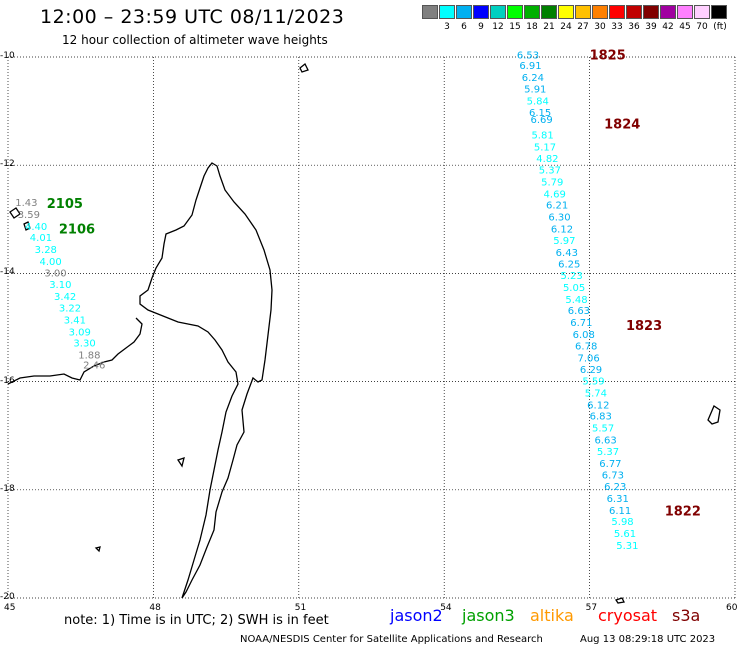 This screenshot has height=650, width=740. I want to click on scale-units: (ft), so click(720, 27).